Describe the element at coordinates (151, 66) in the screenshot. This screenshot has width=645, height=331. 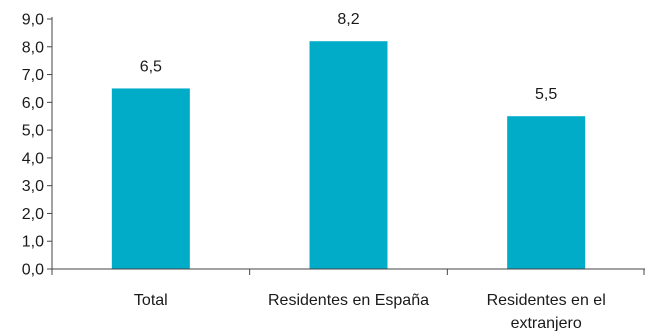
I see `bar-value-label: 6,5` at that location.